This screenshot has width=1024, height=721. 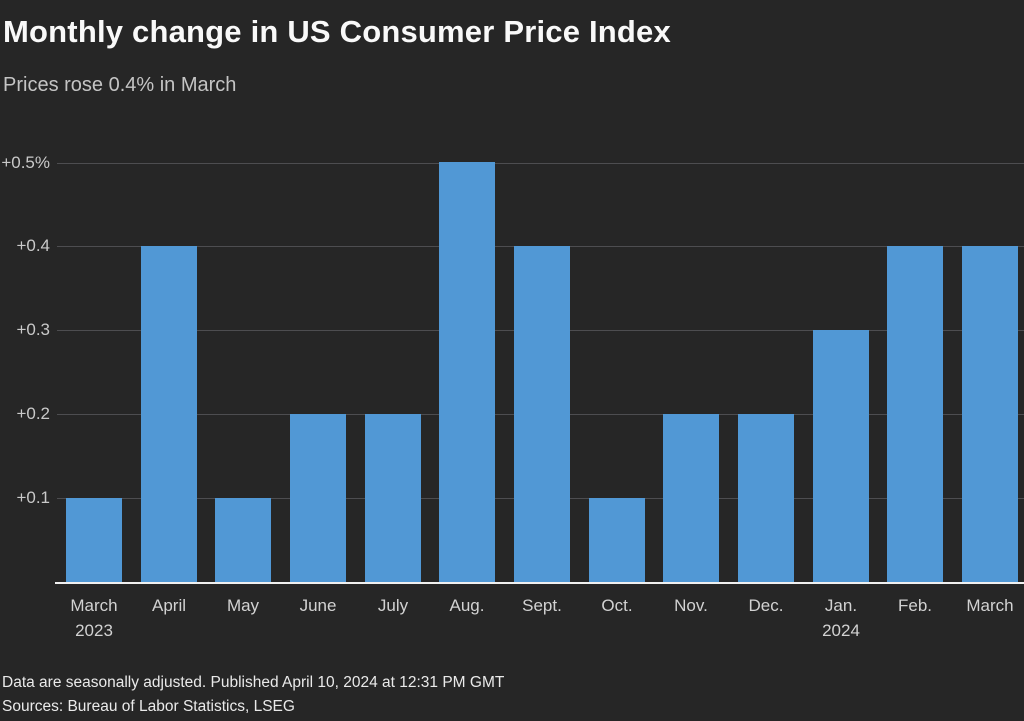 I want to click on x-tick: Oct., so click(x=617, y=605).